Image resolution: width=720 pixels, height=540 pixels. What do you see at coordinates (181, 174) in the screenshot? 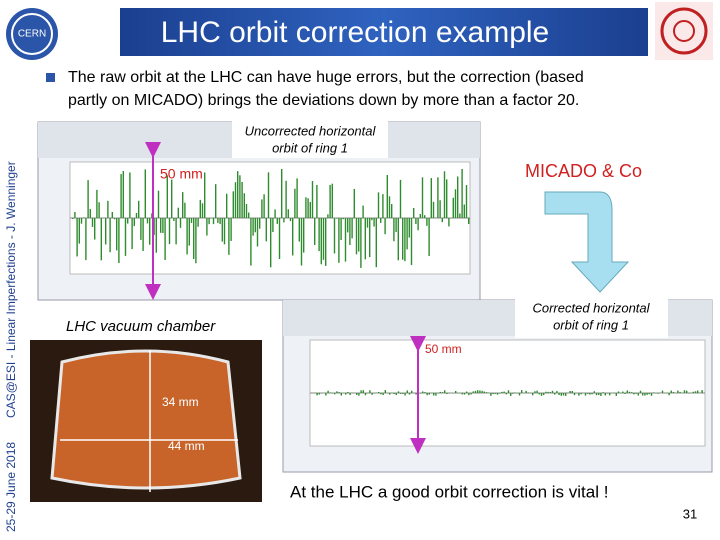
I see `scale-label: 50 mm` at bounding box center [181, 174].